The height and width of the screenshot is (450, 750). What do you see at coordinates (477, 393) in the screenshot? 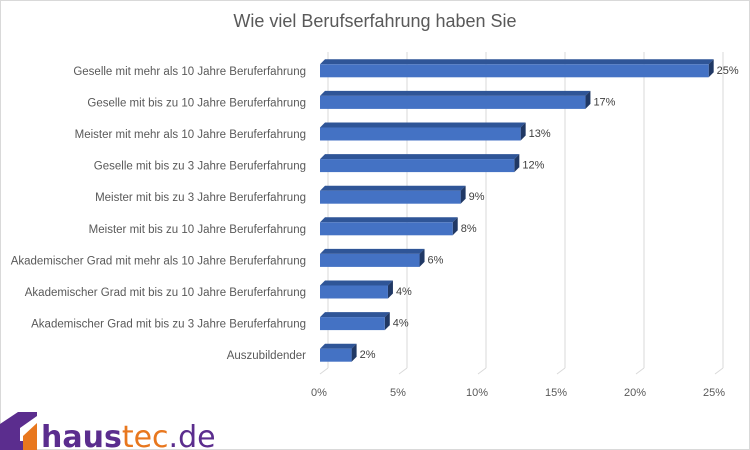
I see `x-tick-label: 10%` at bounding box center [477, 393].